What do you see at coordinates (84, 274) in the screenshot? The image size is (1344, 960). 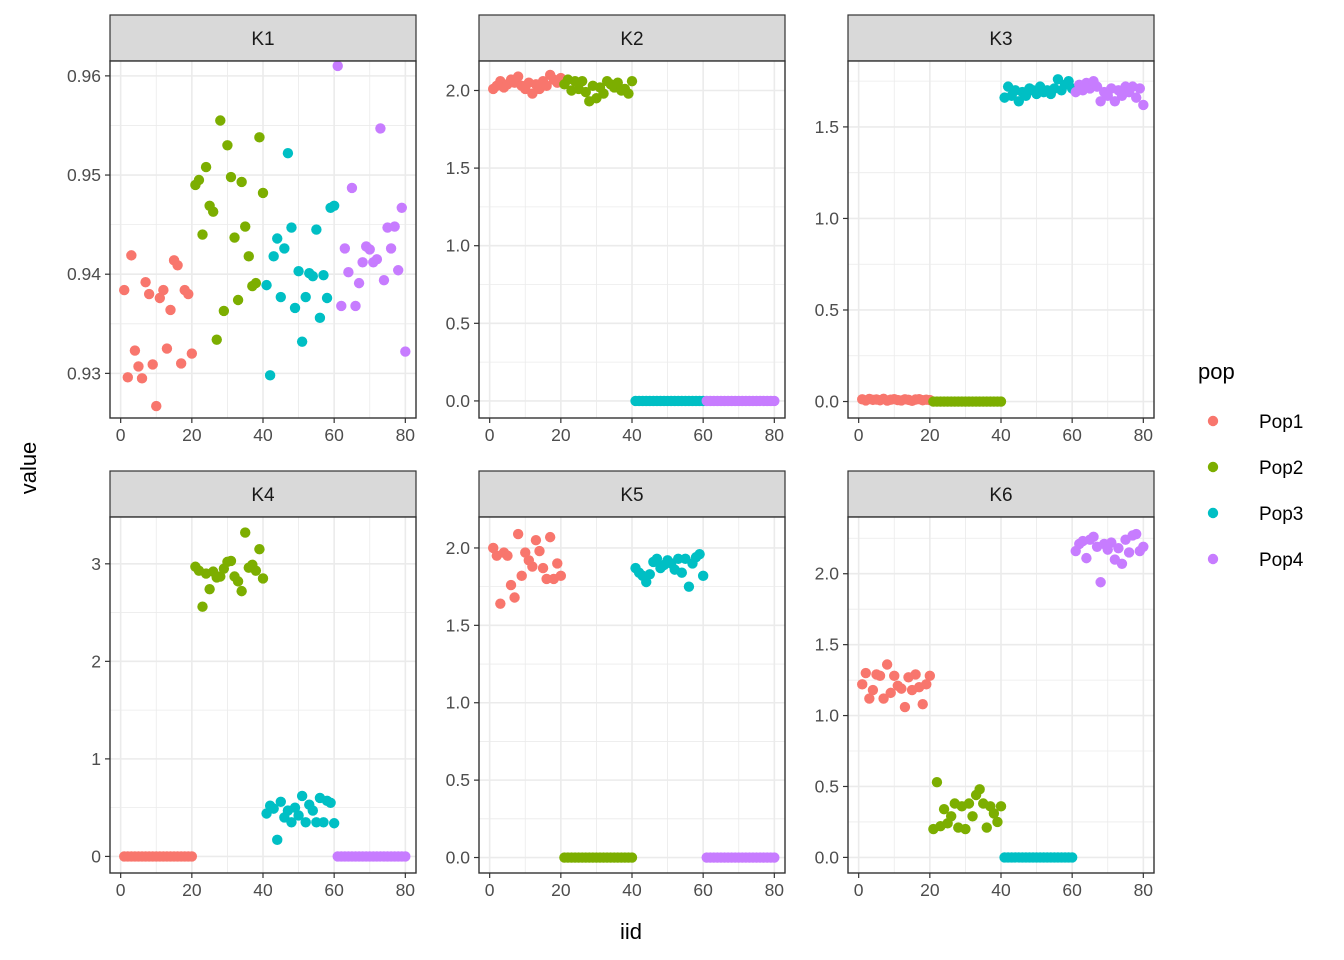 I see `y-tick-label: 0.94` at bounding box center [84, 274].